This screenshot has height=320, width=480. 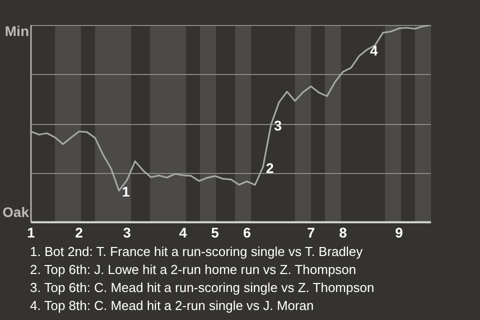 I want to click on annotation: 2, so click(x=270, y=168).